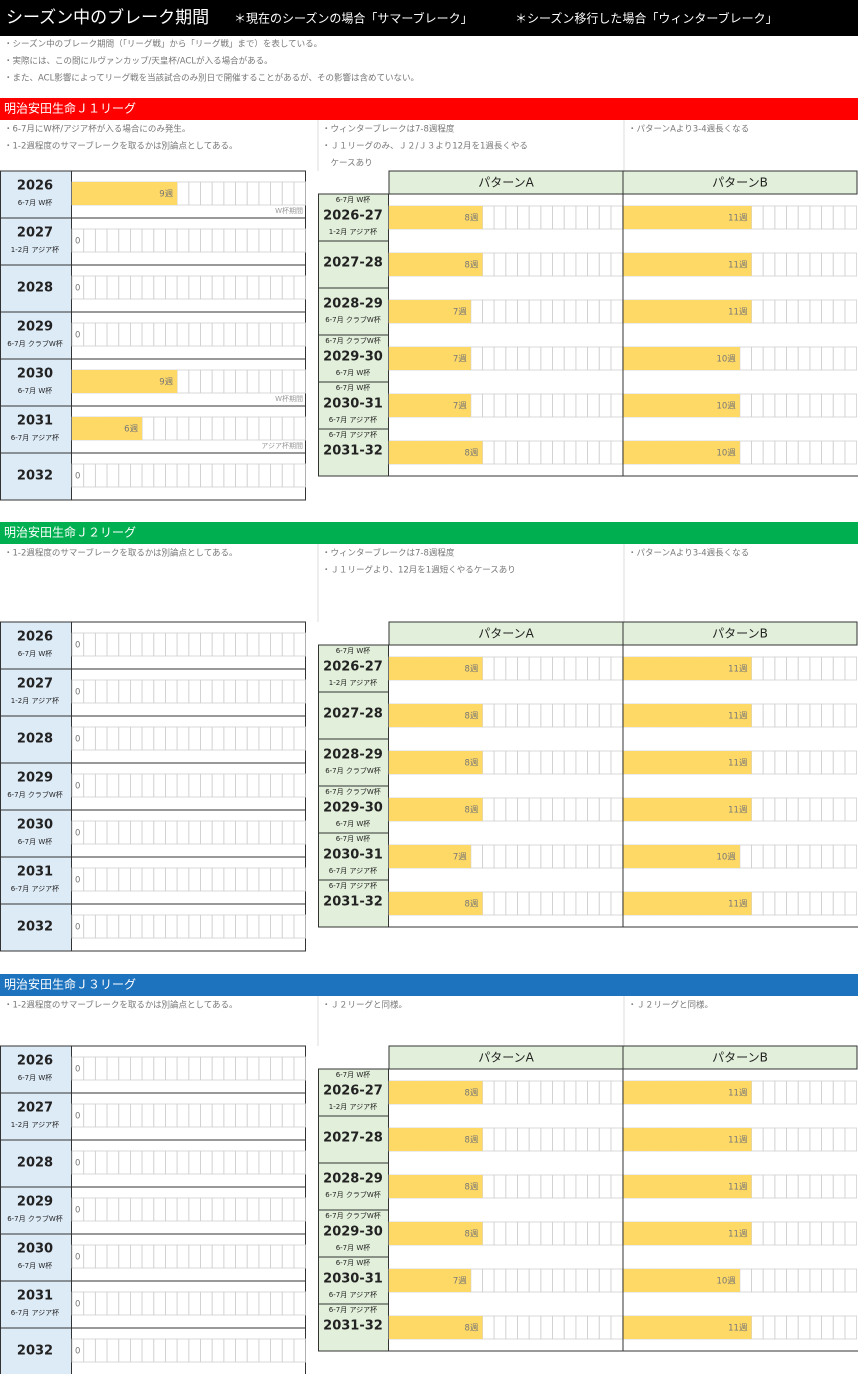  I want to click on section-bar, so click(429, 109).